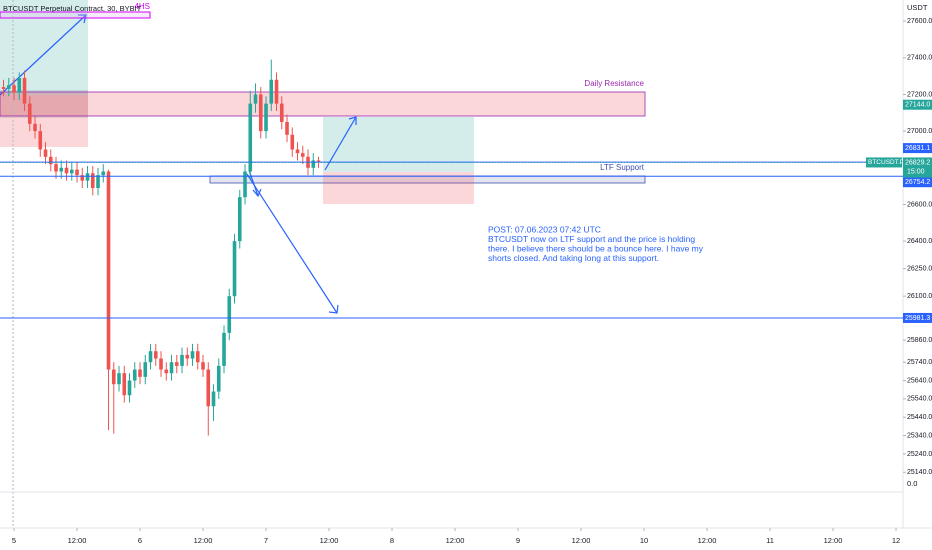  What do you see at coordinates (44, 104) in the screenshot?
I see `gray-zone` at bounding box center [44, 104].